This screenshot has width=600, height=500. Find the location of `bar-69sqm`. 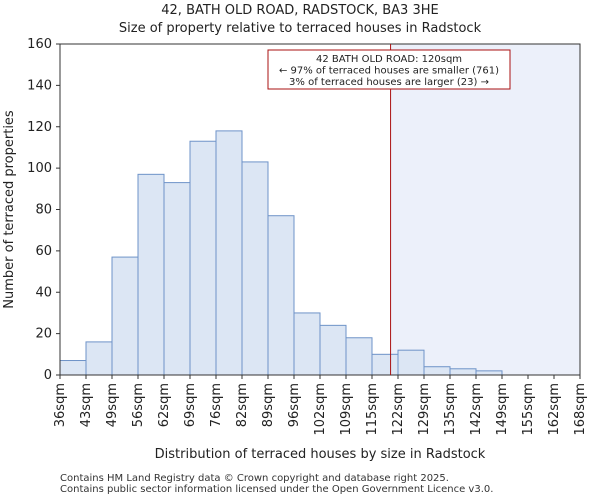

bar-69sqm is located at coordinates (203, 258).